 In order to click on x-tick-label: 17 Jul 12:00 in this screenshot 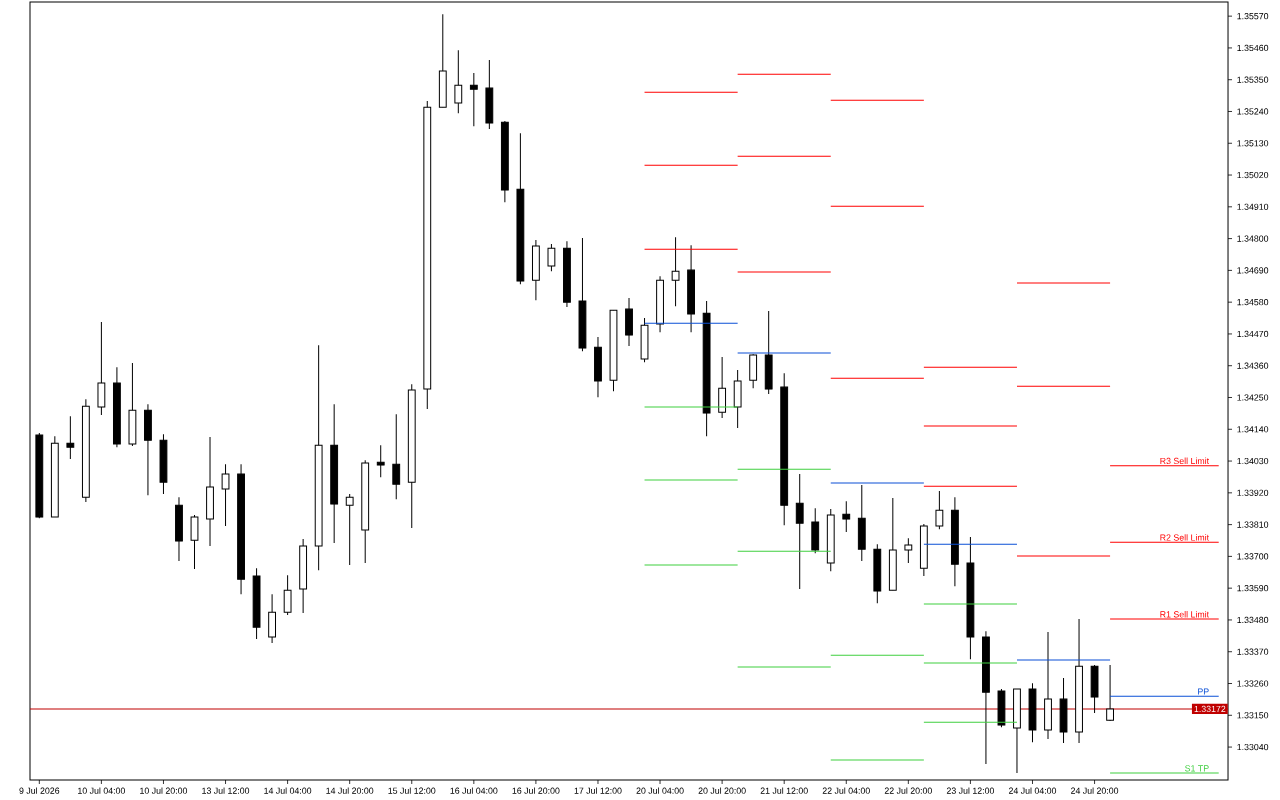, I will do `click(598, 790)`.